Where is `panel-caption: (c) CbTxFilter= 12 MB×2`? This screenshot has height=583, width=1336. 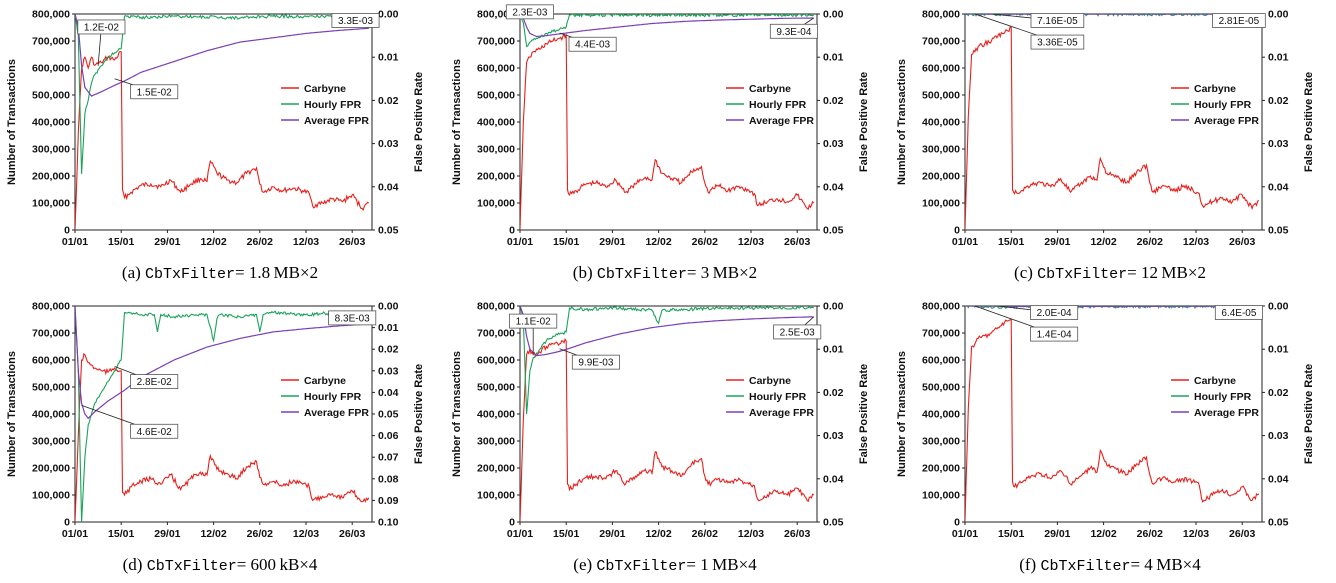
panel-caption: (c) CbTxFilter= 12 MB×2 is located at coordinates (1110, 273).